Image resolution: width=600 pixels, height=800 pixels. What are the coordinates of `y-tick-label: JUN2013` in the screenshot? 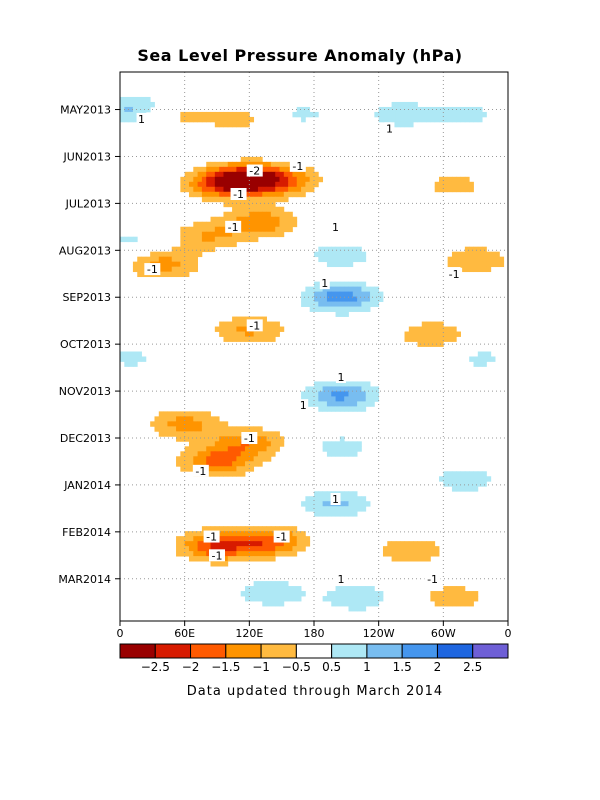 It's located at (86, 156).